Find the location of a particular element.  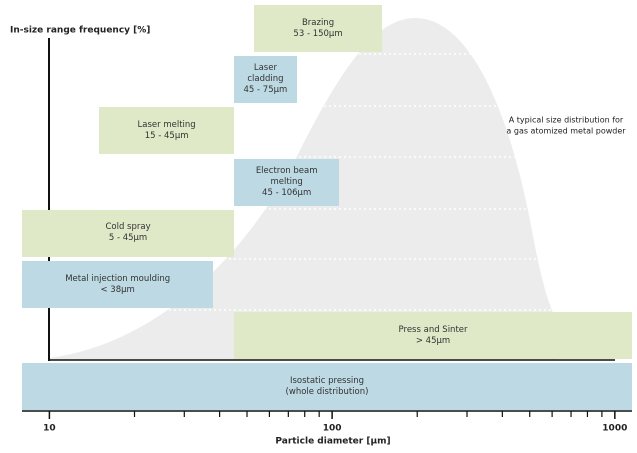

range-label: (whole distribution) is located at coordinates (327, 391).